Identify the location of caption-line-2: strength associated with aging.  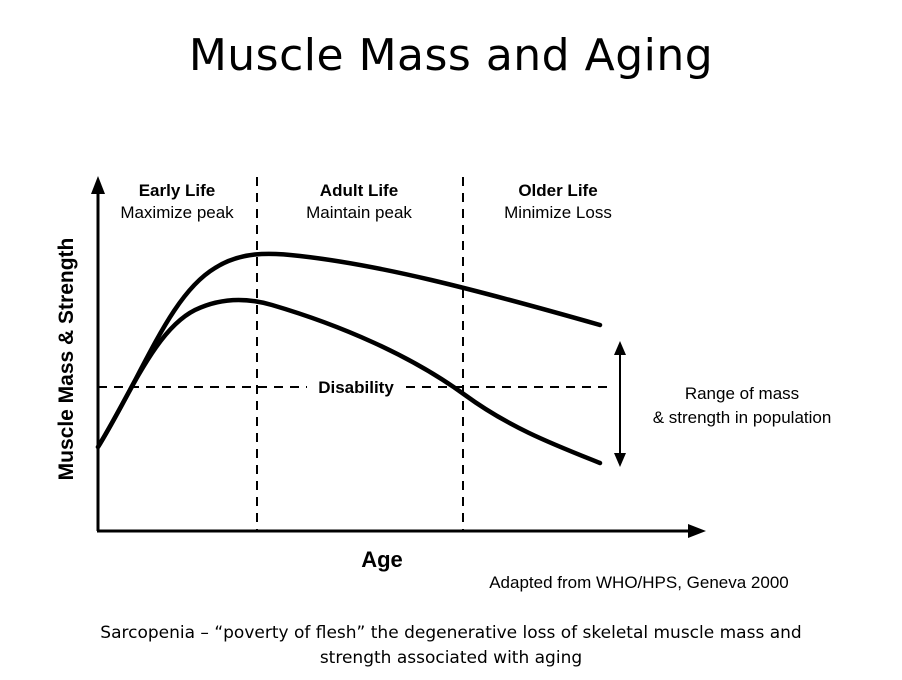
(451, 658).